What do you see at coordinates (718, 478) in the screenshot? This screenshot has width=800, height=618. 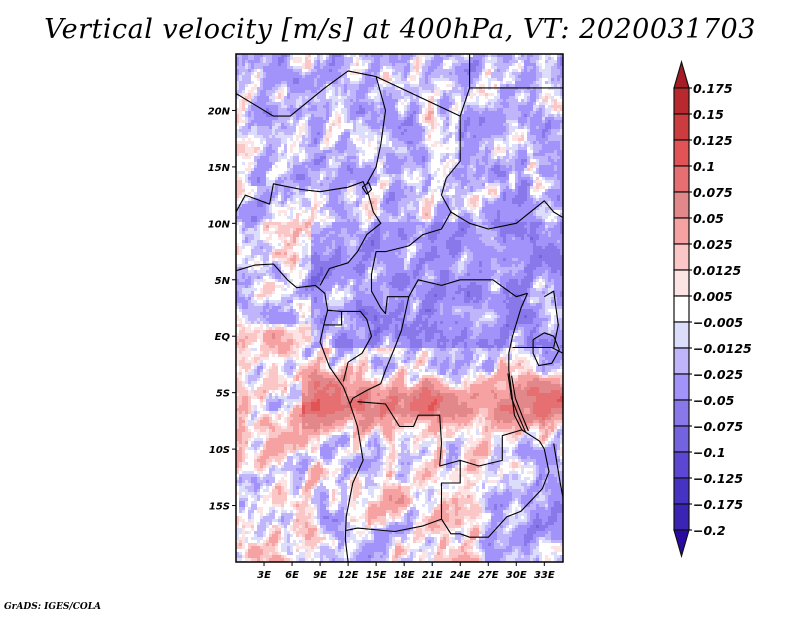 I see `colorbar-label: −0.125` at bounding box center [718, 478].